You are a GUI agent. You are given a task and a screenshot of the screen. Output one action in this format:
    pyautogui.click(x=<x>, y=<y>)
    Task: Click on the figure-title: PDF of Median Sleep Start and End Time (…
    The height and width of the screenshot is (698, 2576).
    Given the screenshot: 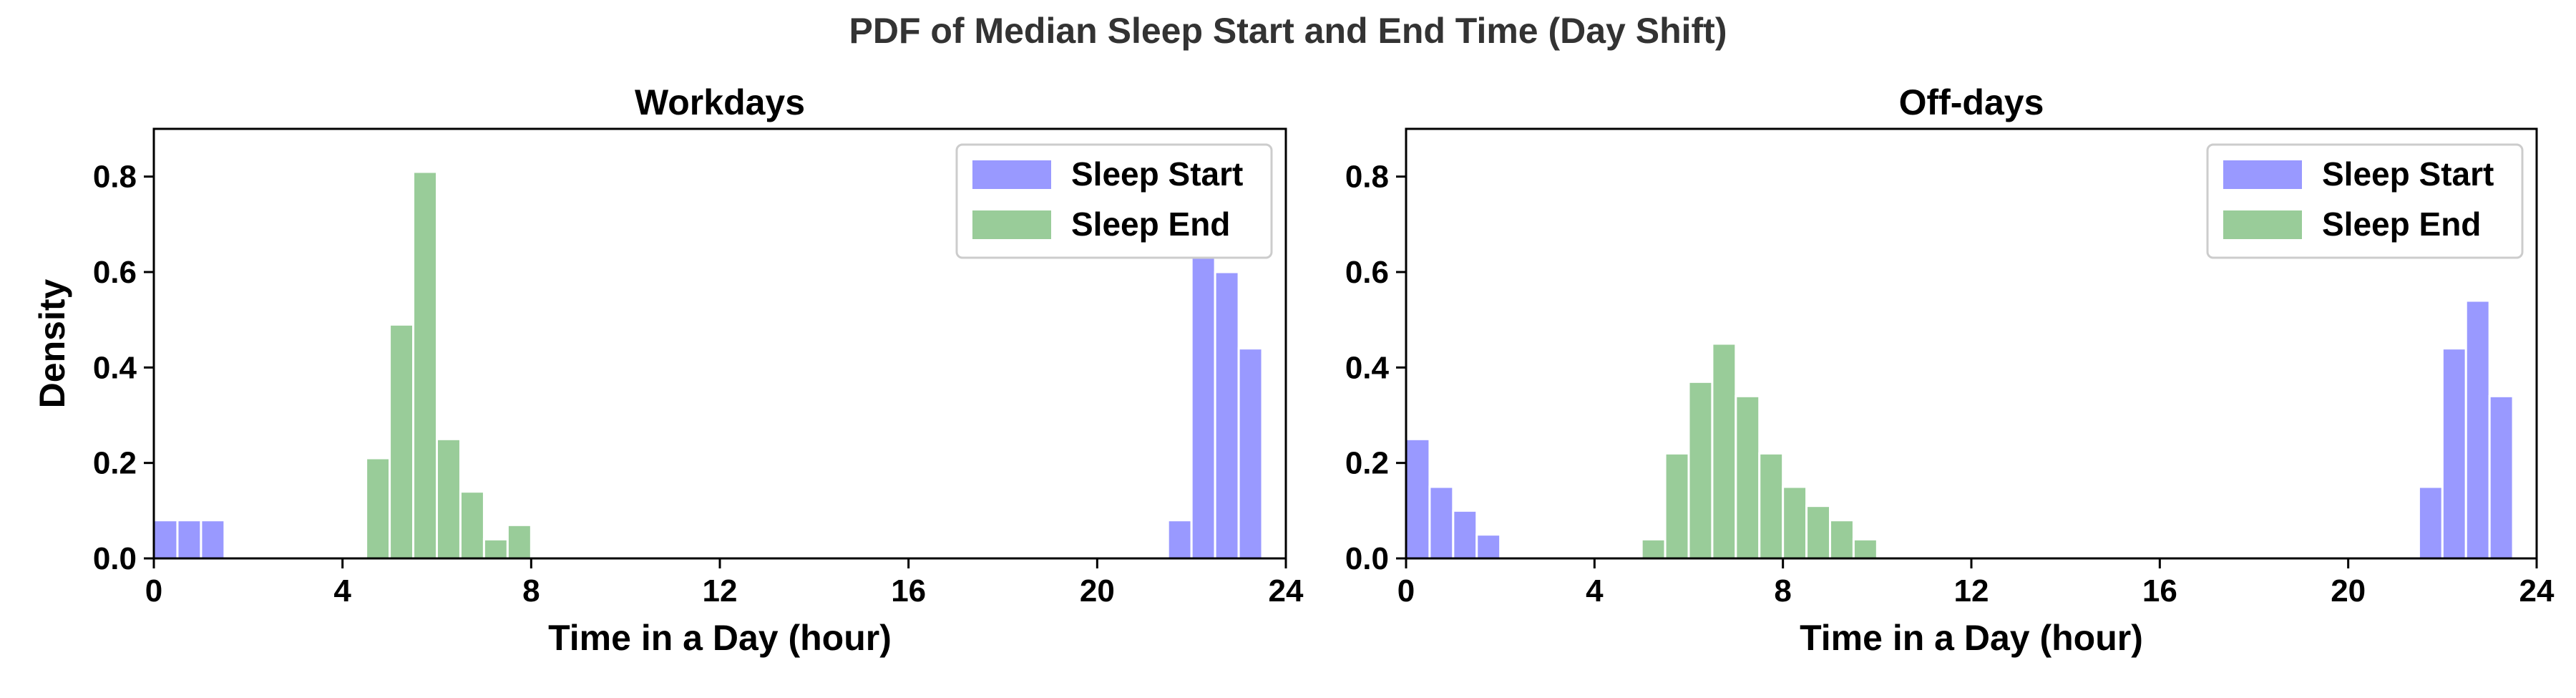 What is the action you would take?
    pyautogui.click(x=1288, y=31)
    